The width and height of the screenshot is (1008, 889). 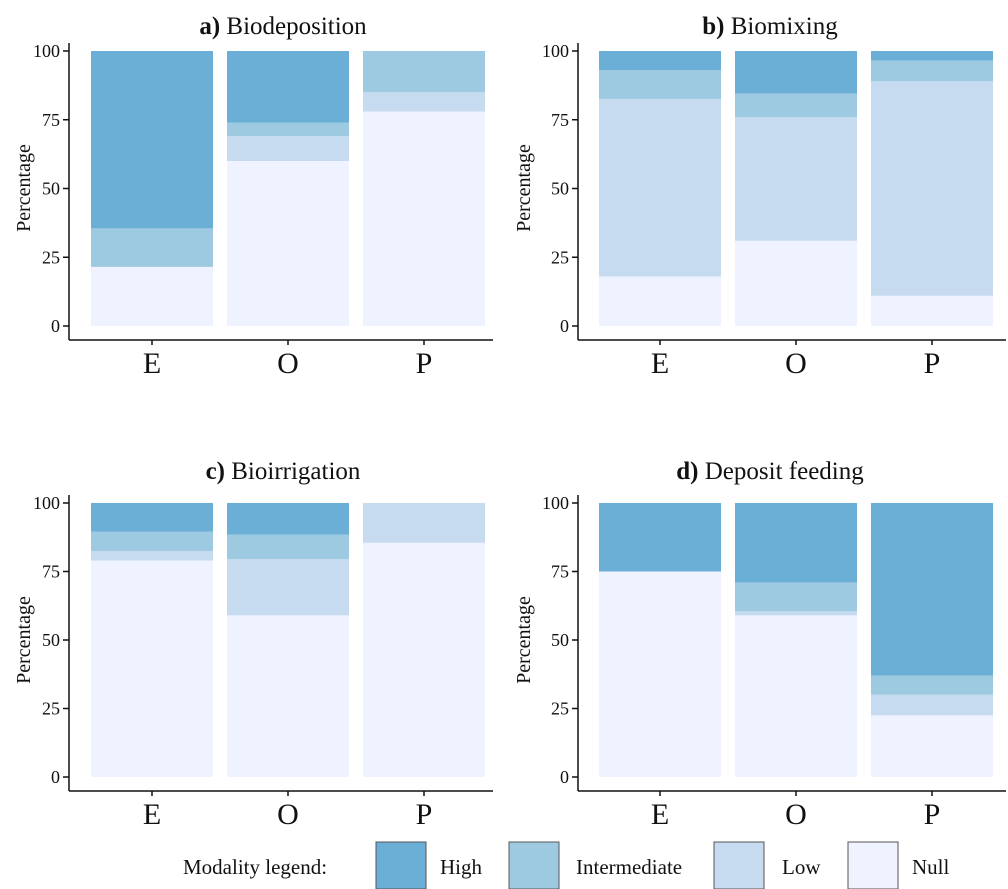 What do you see at coordinates (461, 867) in the screenshot?
I see `legend-label-high: High` at bounding box center [461, 867].